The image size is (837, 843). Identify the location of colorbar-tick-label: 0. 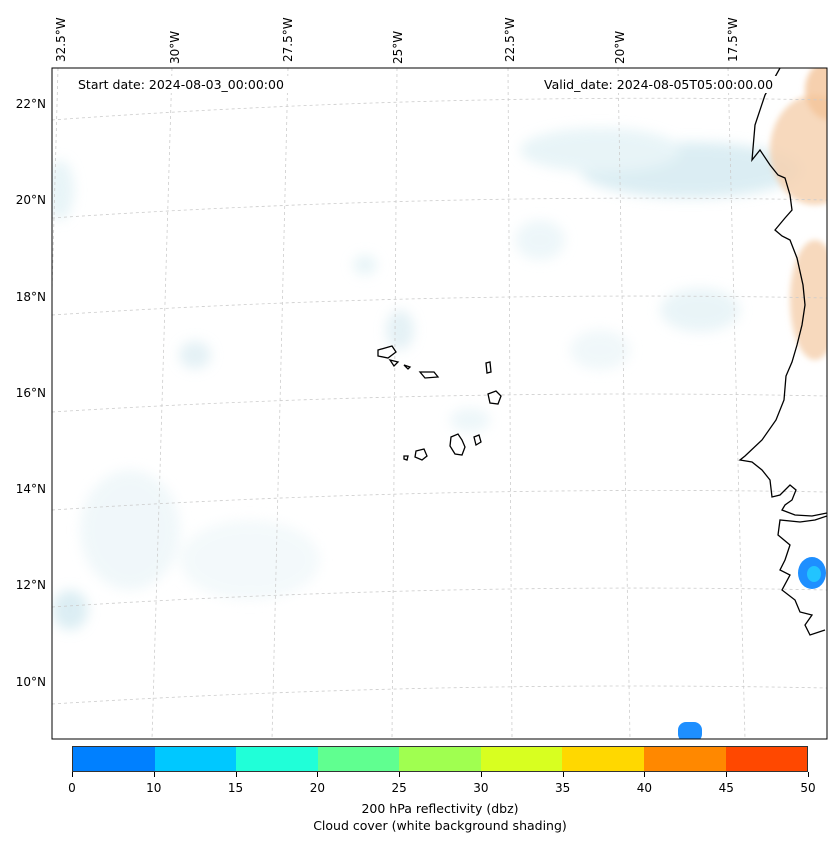
(72, 788).